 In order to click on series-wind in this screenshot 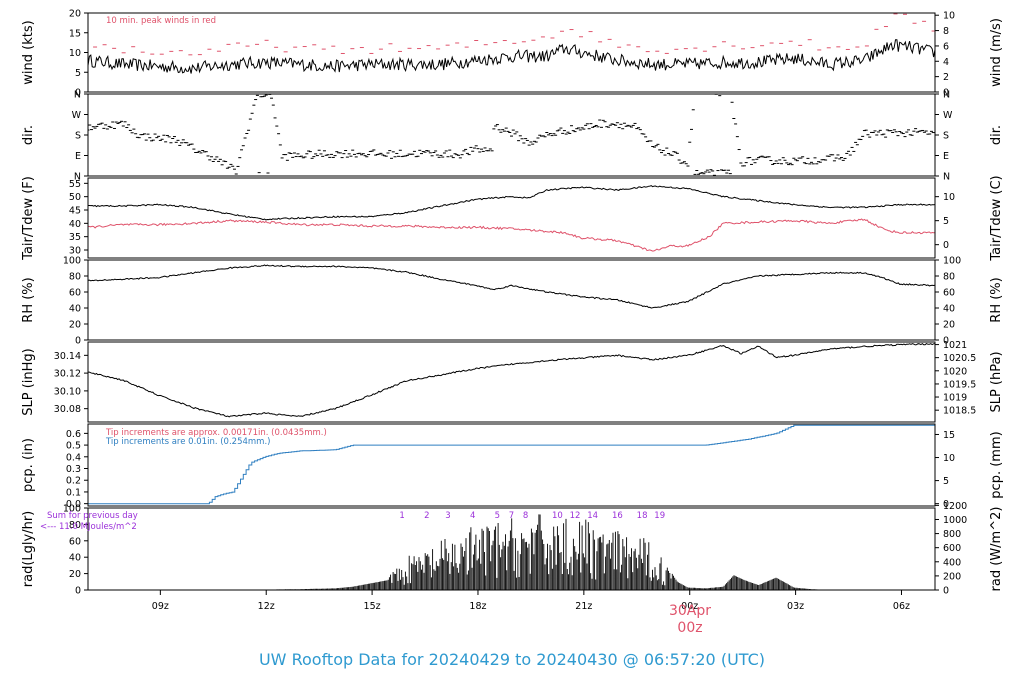, I will do `click(511, 56)`.